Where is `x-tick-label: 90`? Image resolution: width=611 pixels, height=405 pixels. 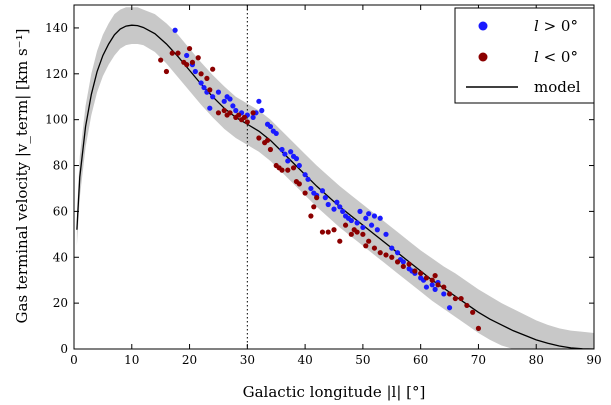
x-tick-label: 90 is located at coordinates (593, 360).